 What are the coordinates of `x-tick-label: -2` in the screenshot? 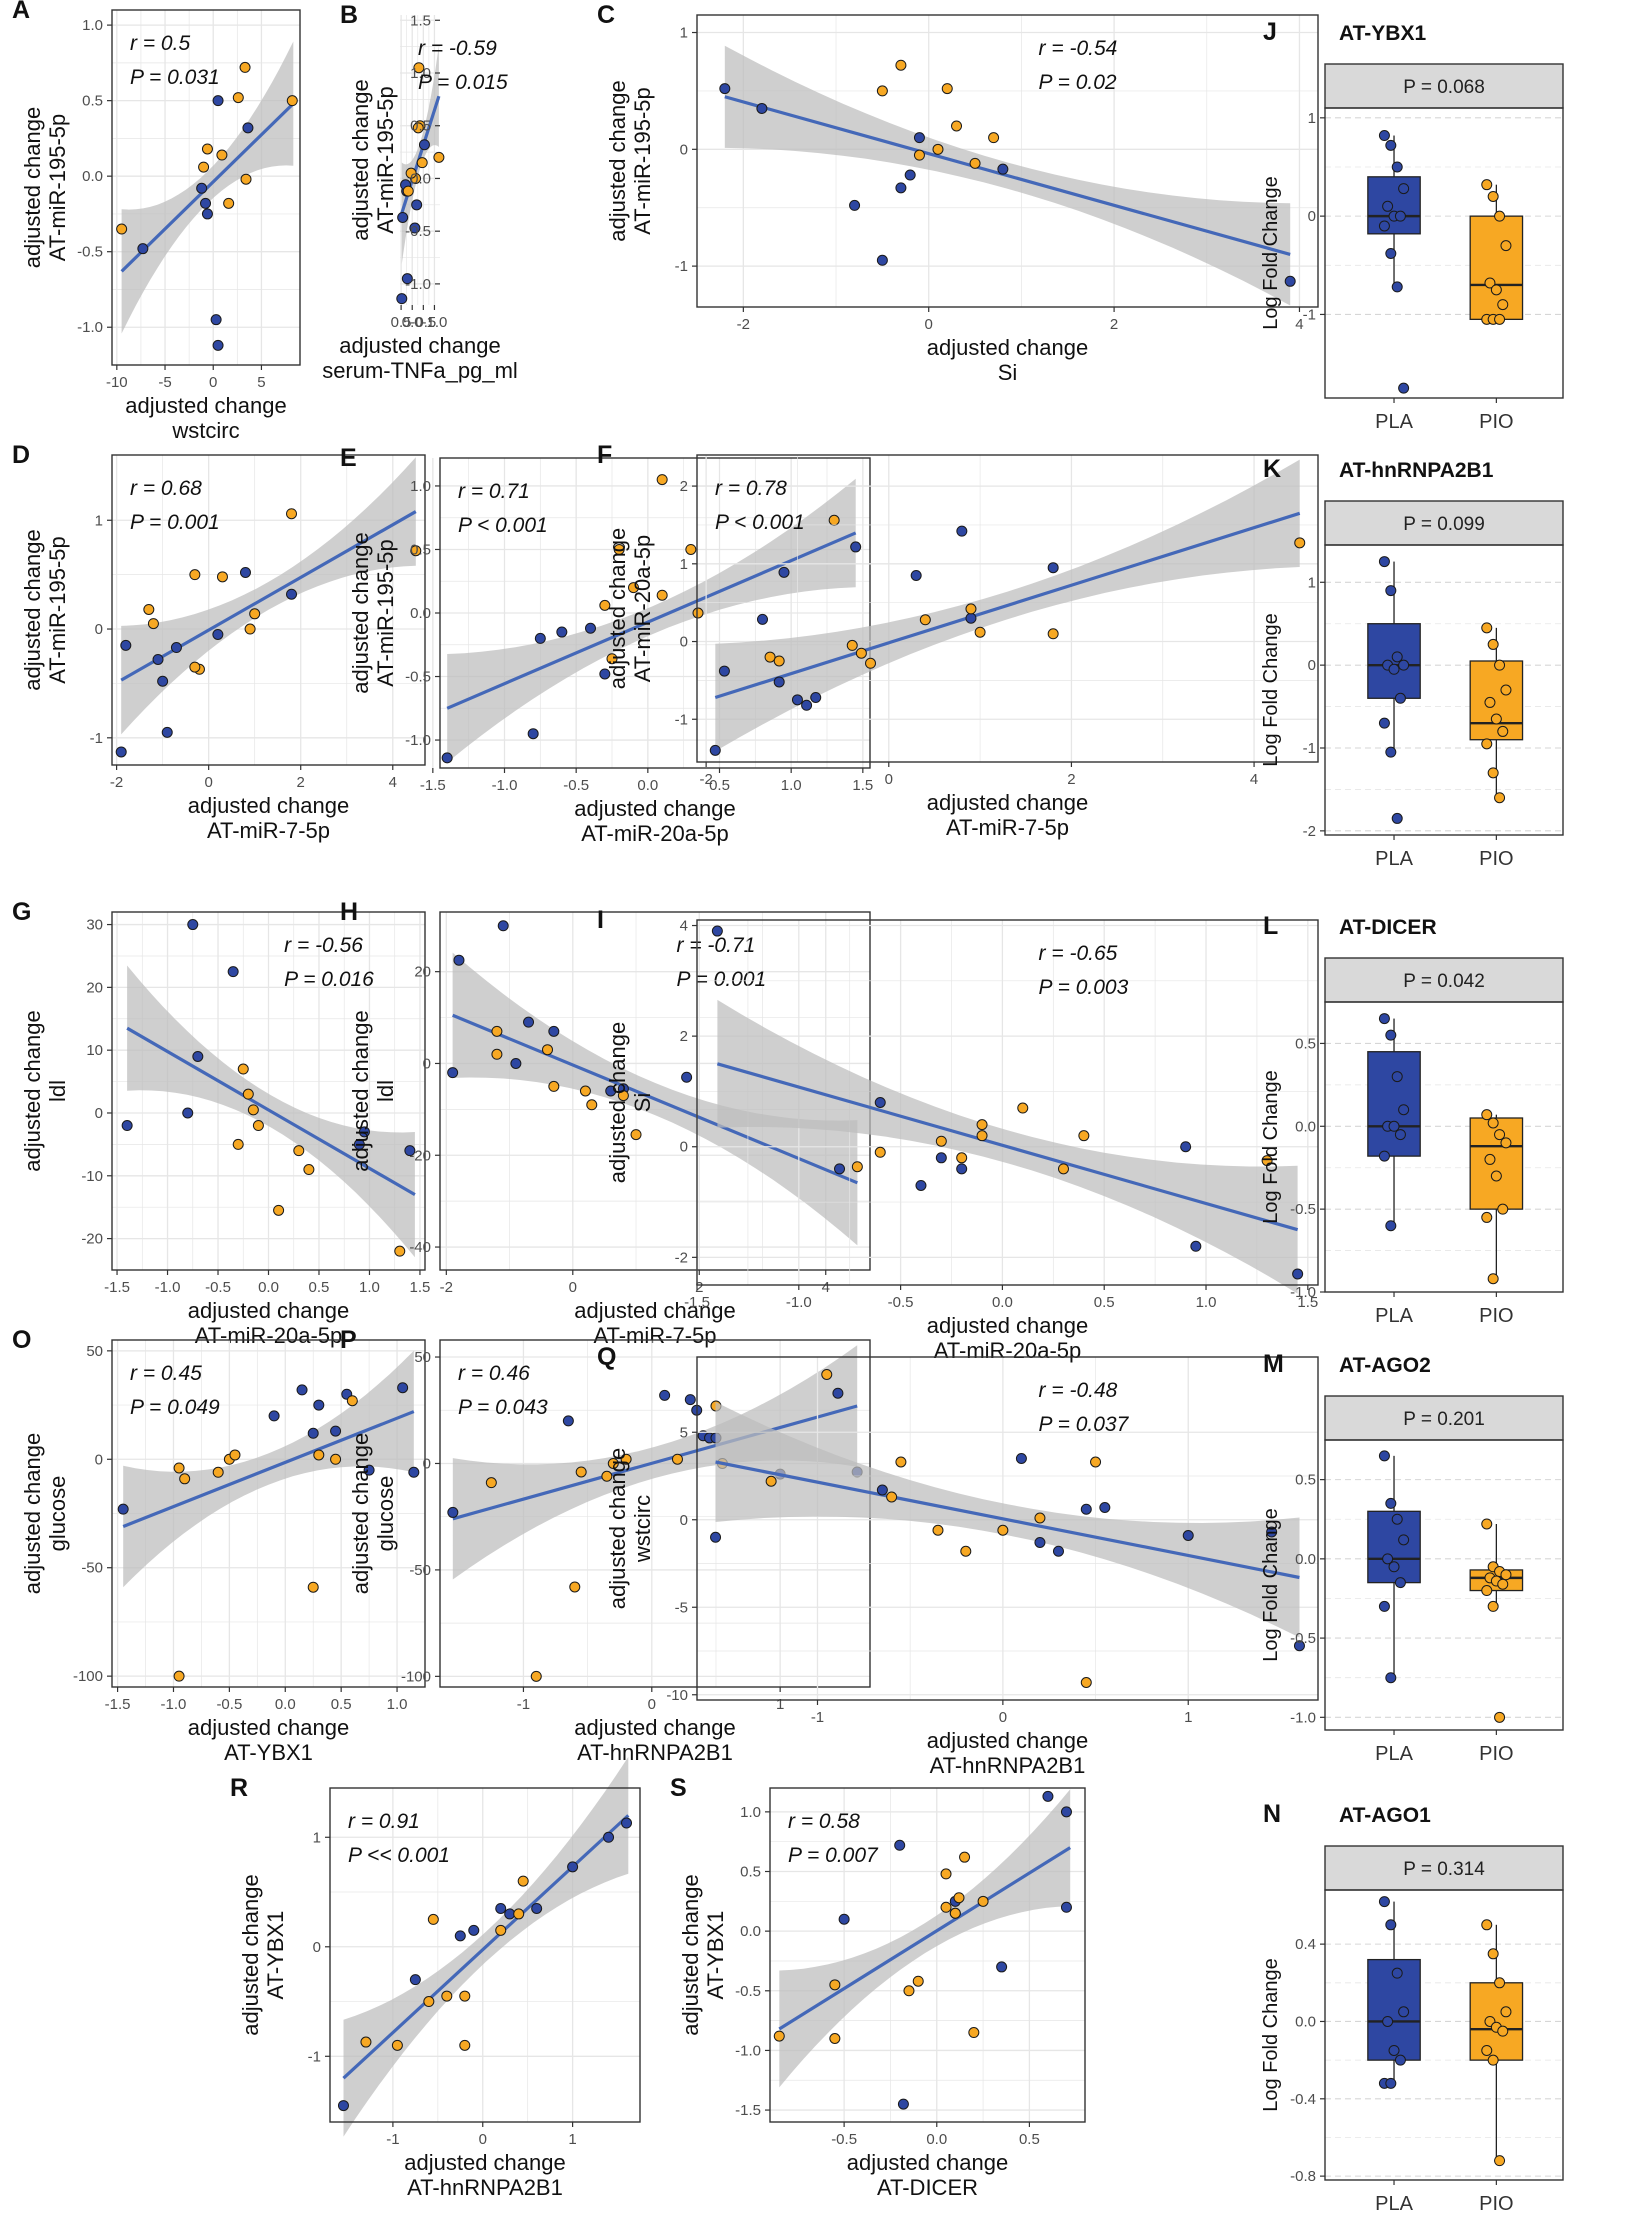 It's located at (446, 1287).